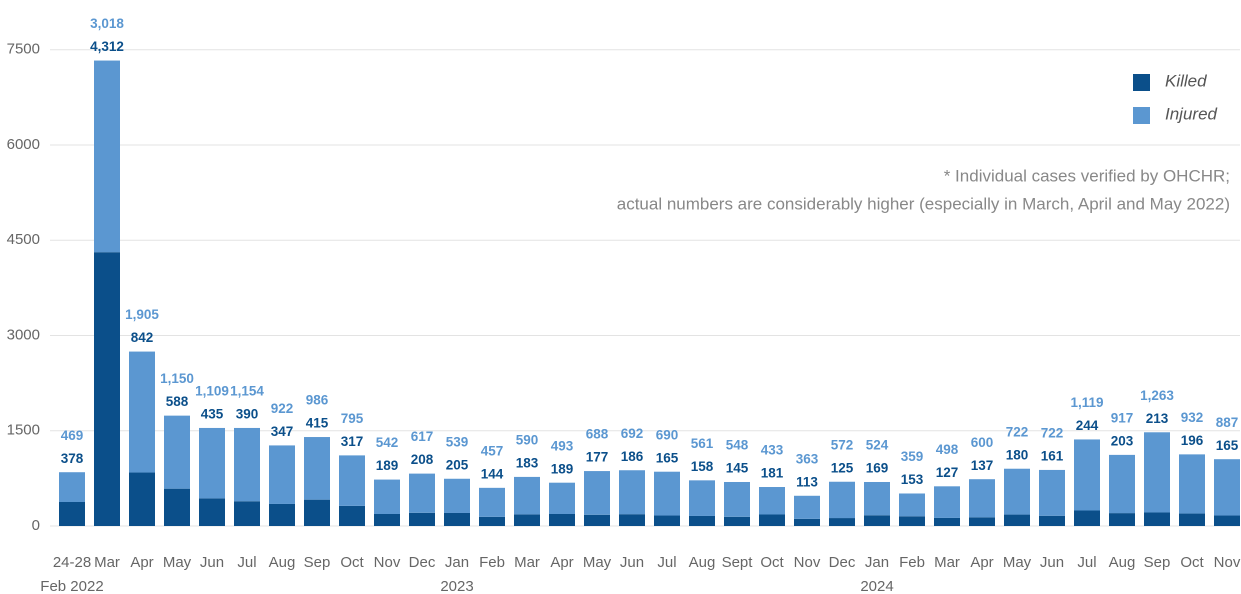  What do you see at coordinates (737, 468) in the screenshot?
I see `value-label: 145` at bounding box center [737, 468].